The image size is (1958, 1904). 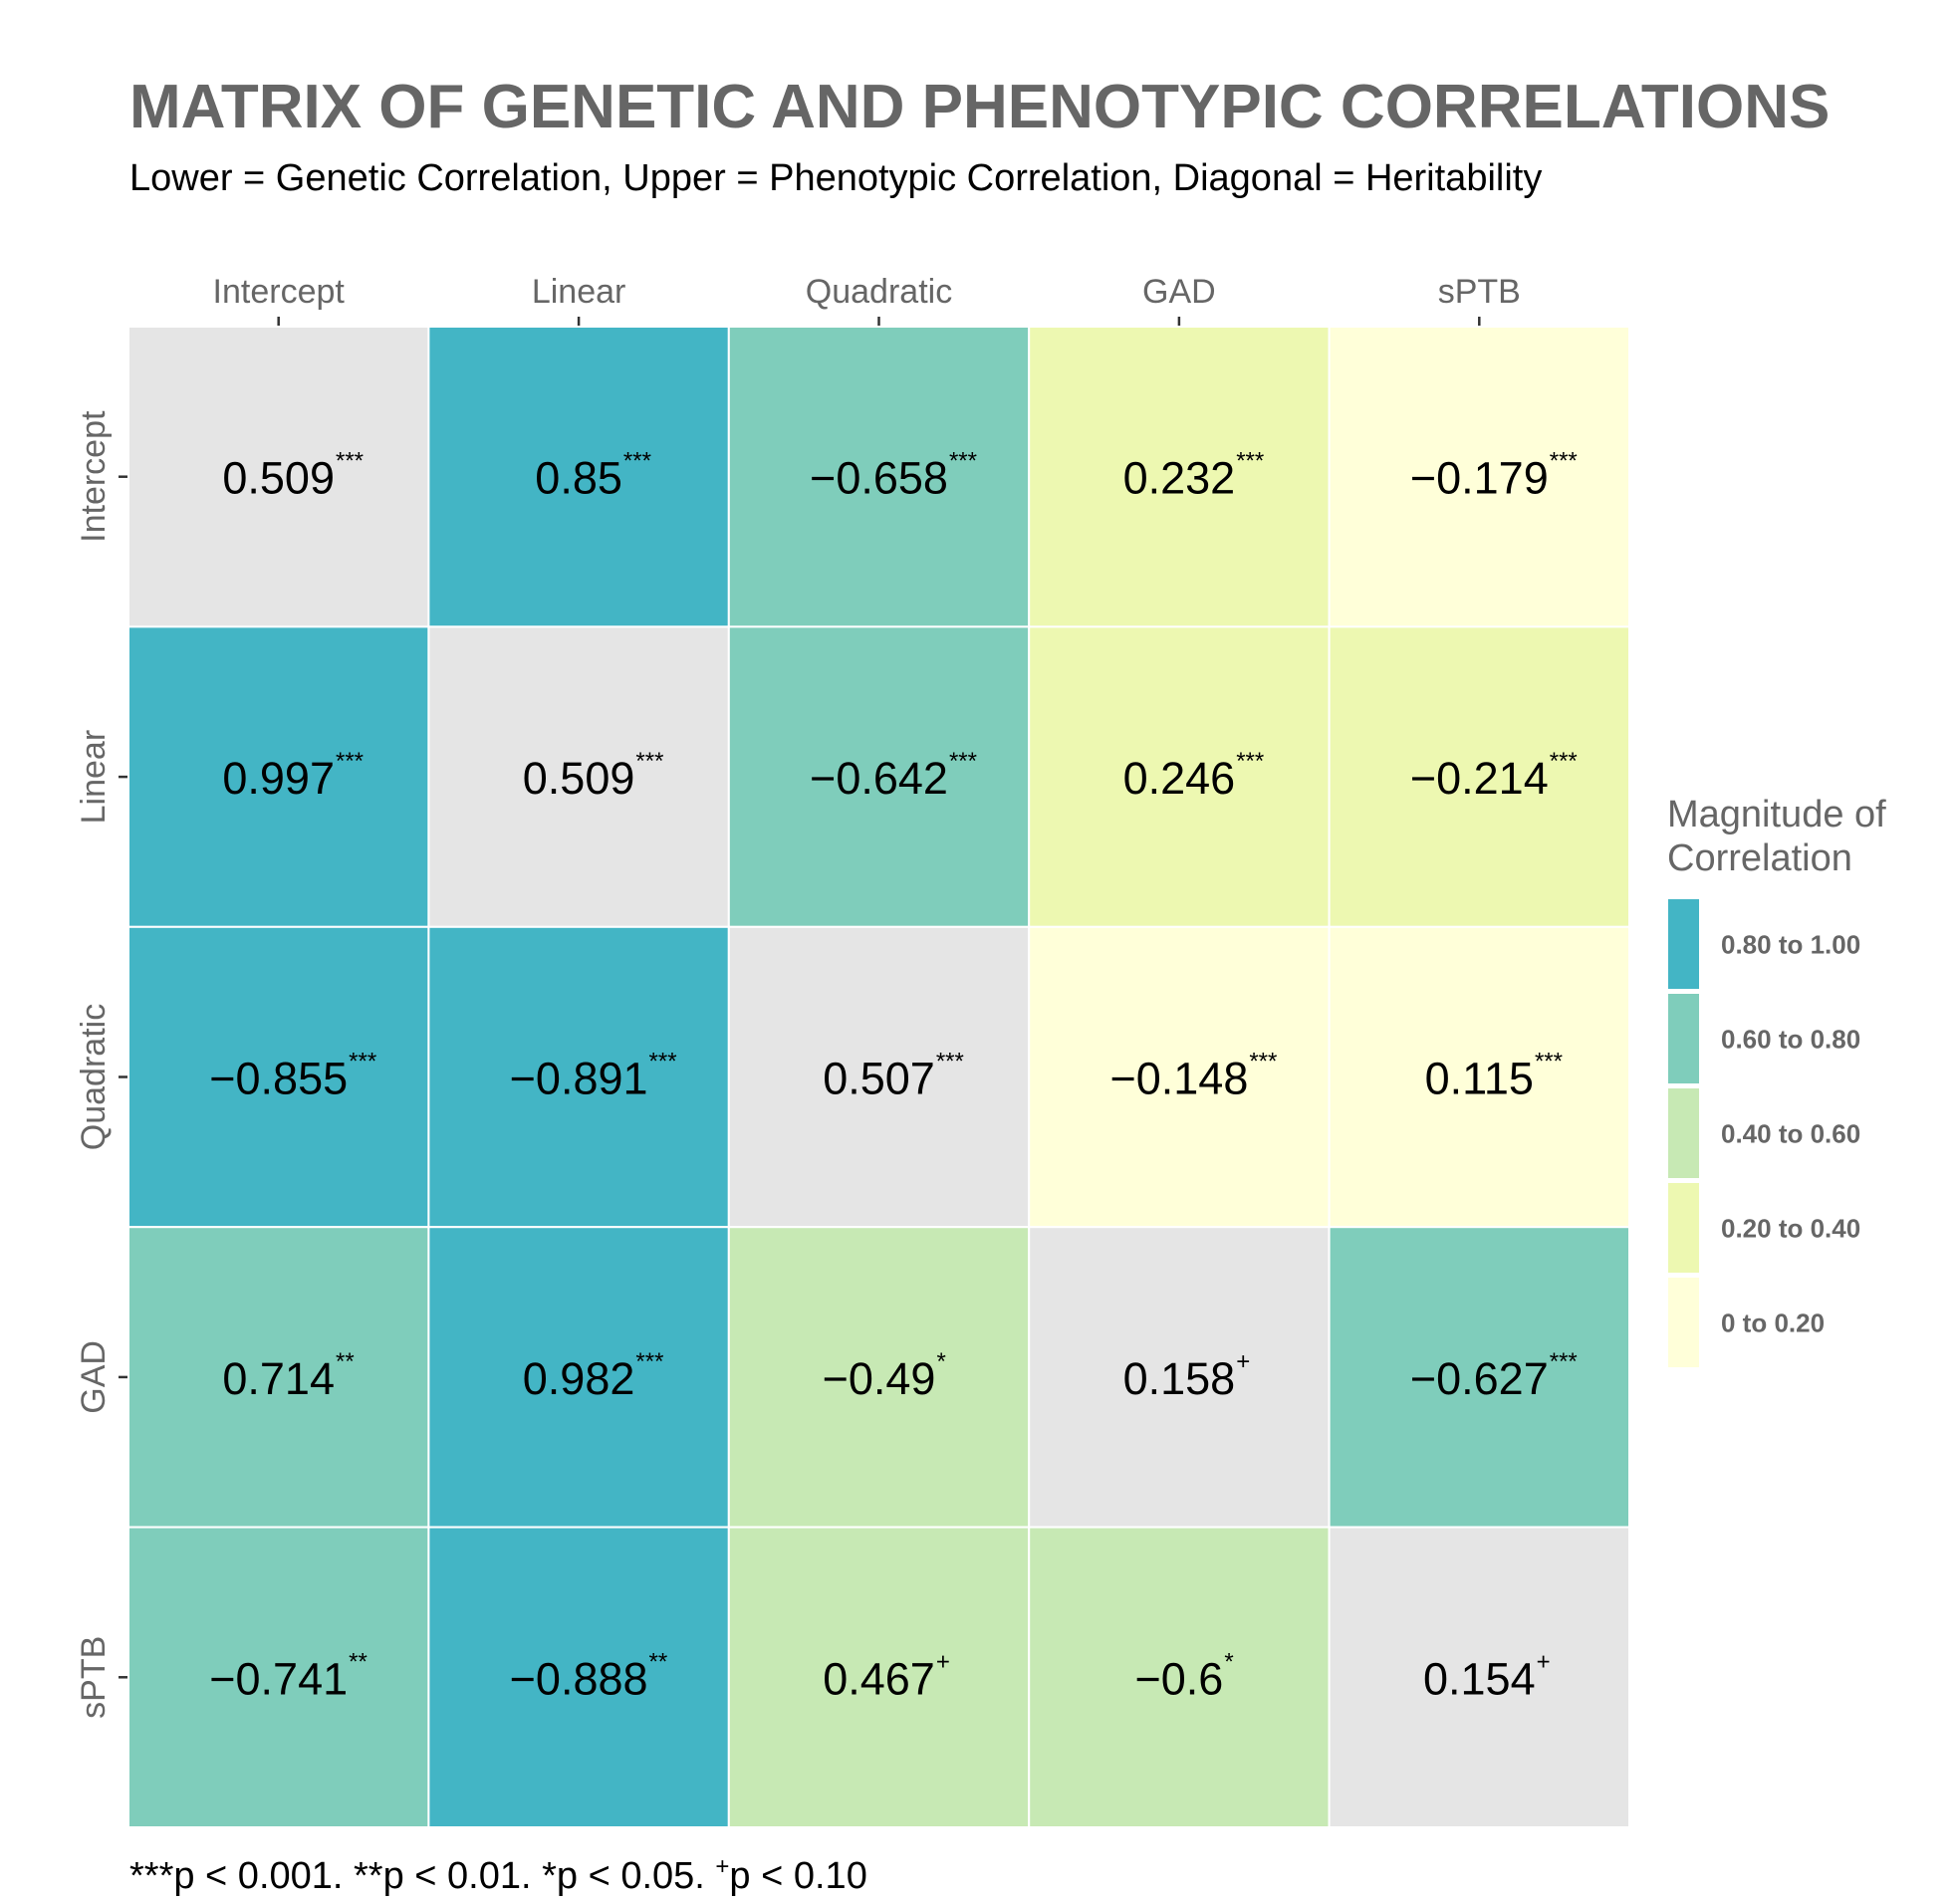 I want to click on cell-value-label: −0.891, so click(x=579, y=1079).